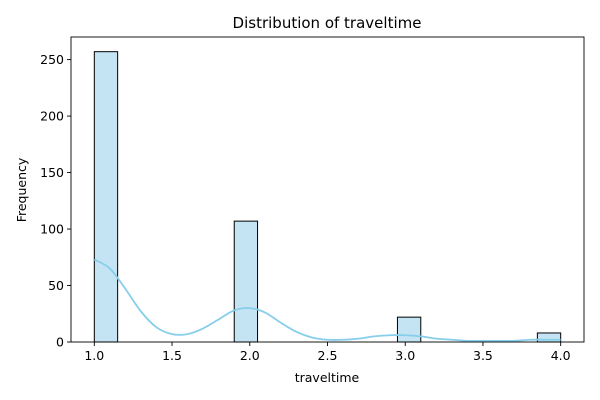  Describe the element at coordinates (172, 355) in the screenshot. I see `x-tick-label: 1.5` at that location.